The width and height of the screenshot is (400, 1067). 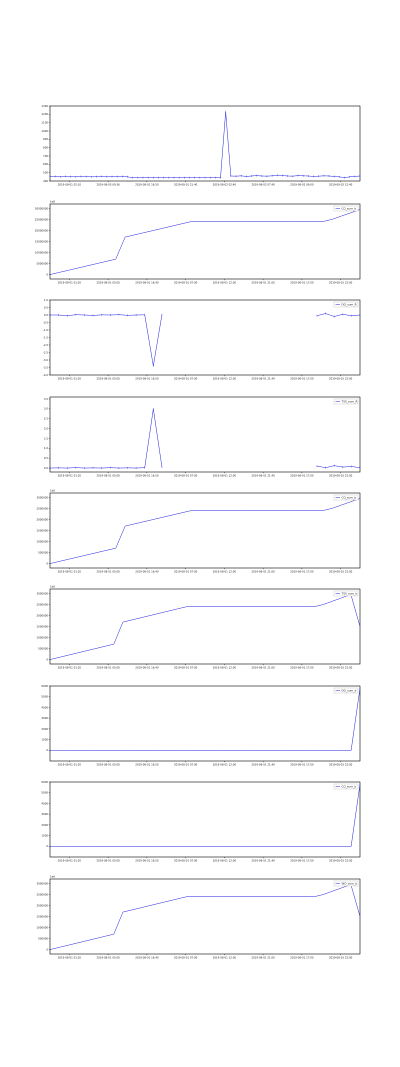 I want to click on y-tick-label: 3.5, so click(x=46, y=399).